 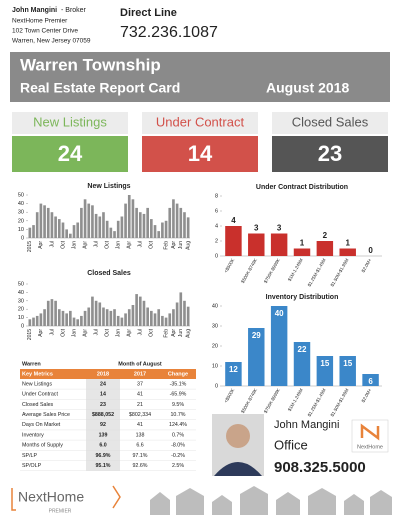 I want to click on table-cell: 96.9%, so click(x=102, y=456).